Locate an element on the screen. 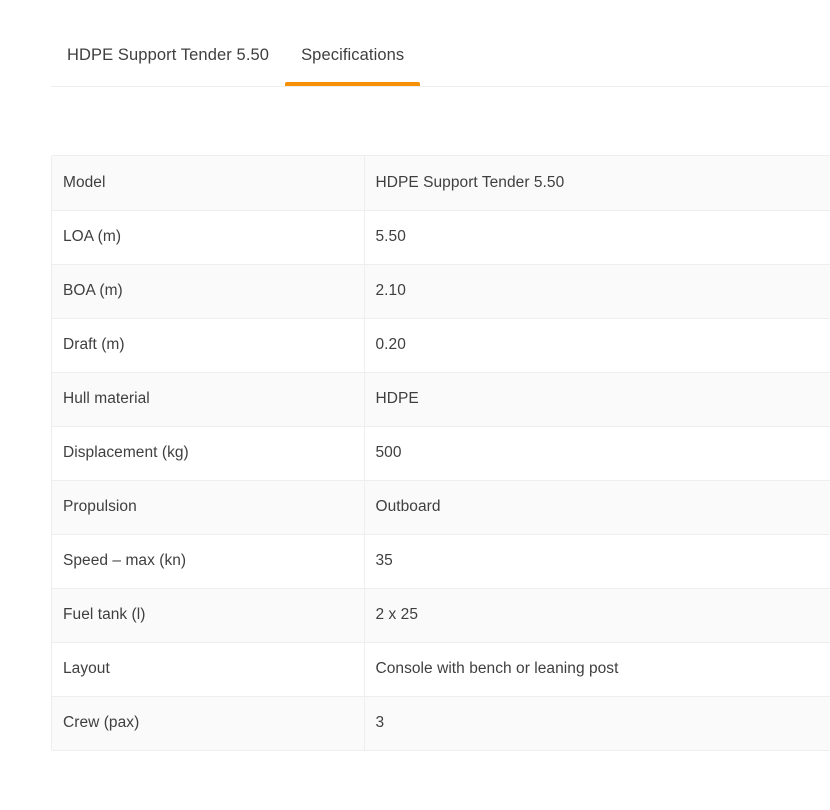 The width and height of the screenshot is (830, 810). spec-value-cell: 500 is located at coordinates (597, 453).